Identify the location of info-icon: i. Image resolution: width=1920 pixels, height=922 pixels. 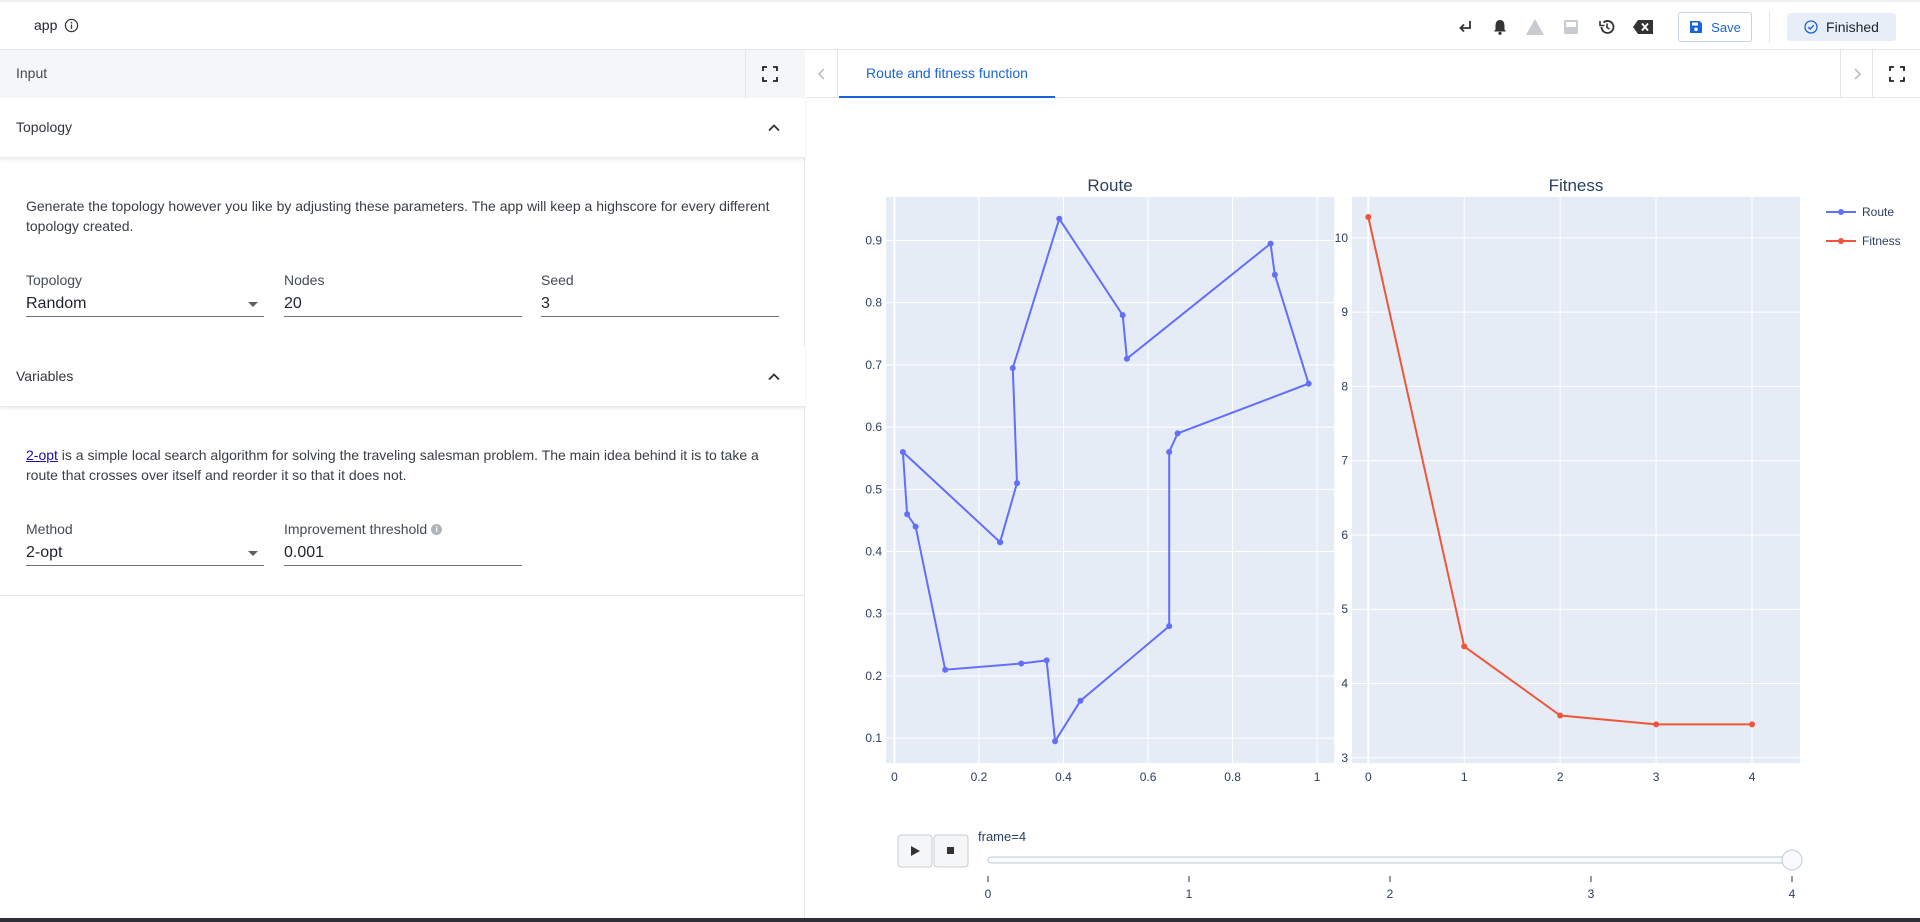
(437, 529).